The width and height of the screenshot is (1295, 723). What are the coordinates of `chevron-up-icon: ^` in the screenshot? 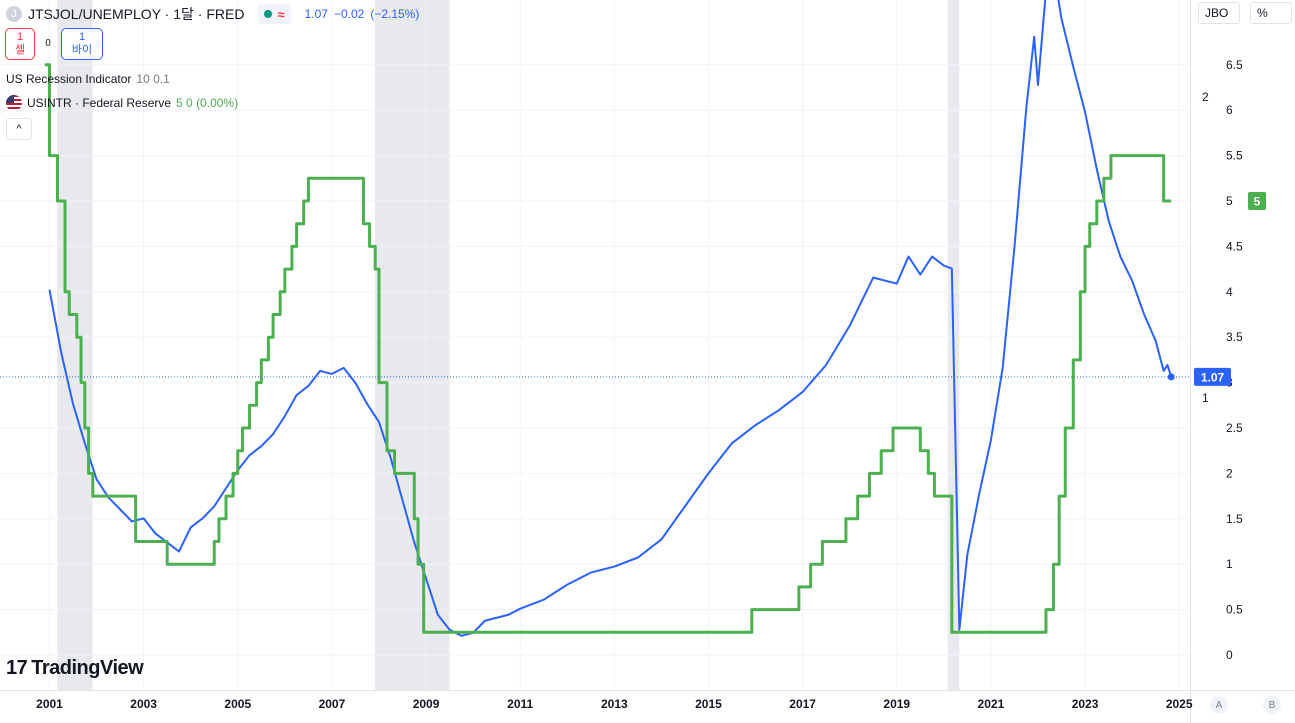 It's located at (19, 129).